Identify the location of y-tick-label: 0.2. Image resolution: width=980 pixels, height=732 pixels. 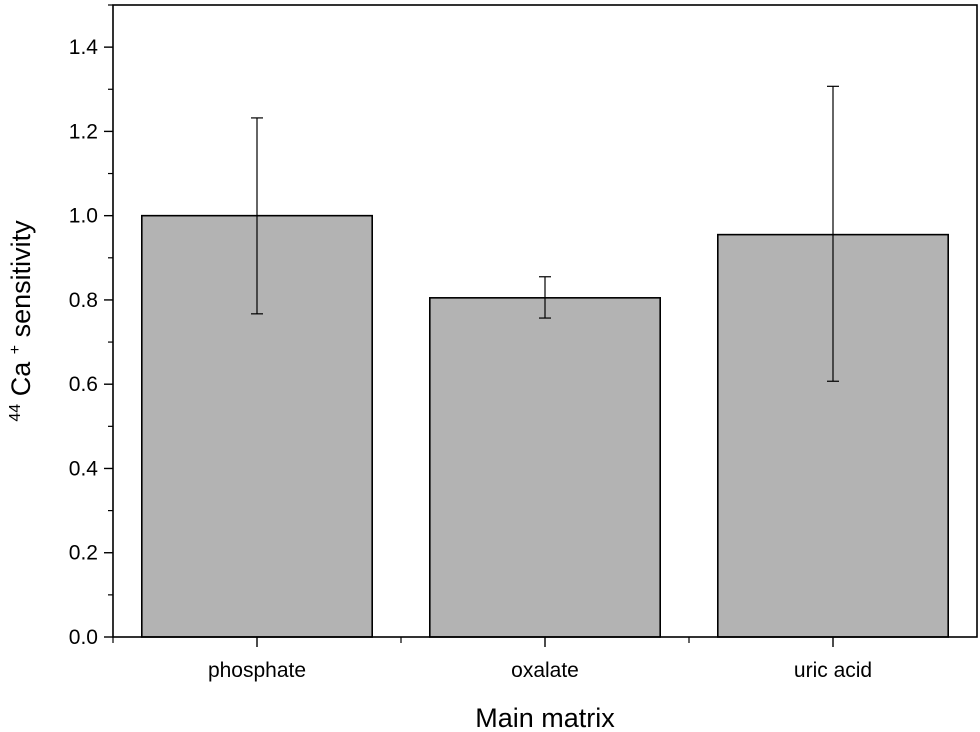
(83, 553).